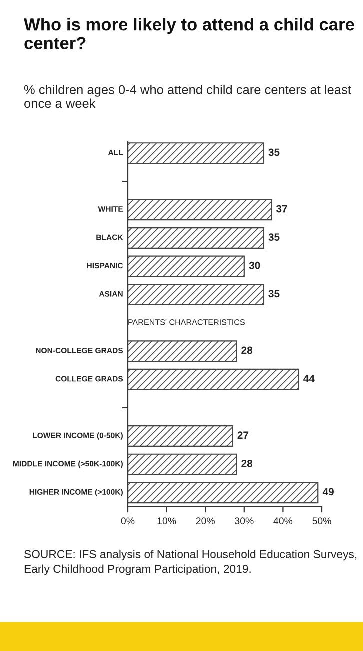 The height and width of the screenshot is (651, 363). What do you see at coordinates (328, 492) in the screenshot?
I see `data-label: 49` at bounding box center [328, 492].